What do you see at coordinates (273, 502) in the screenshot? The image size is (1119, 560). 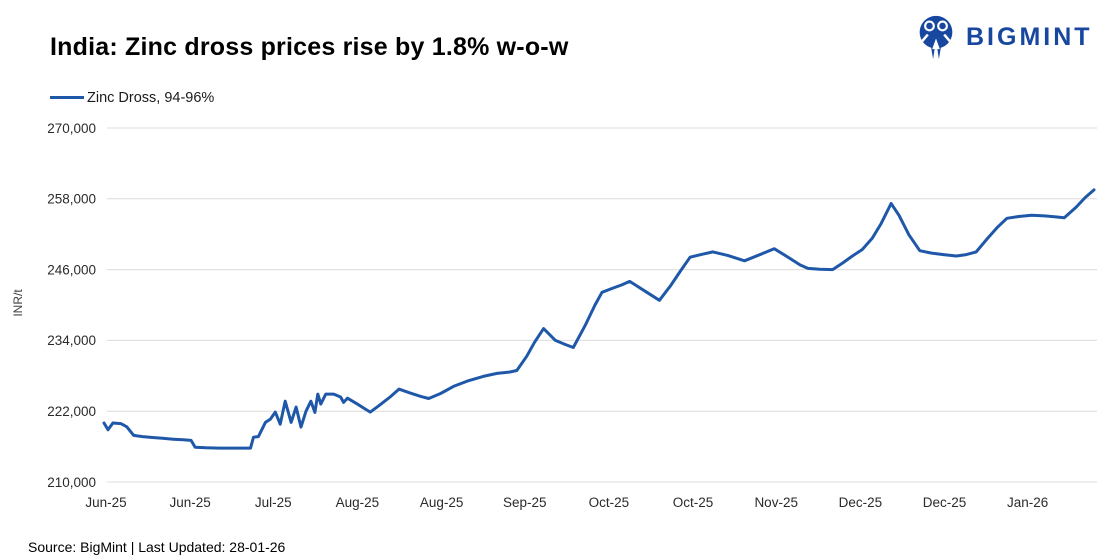 I see `x-tick-label: Jul-25` at bounding box center [273, 502].